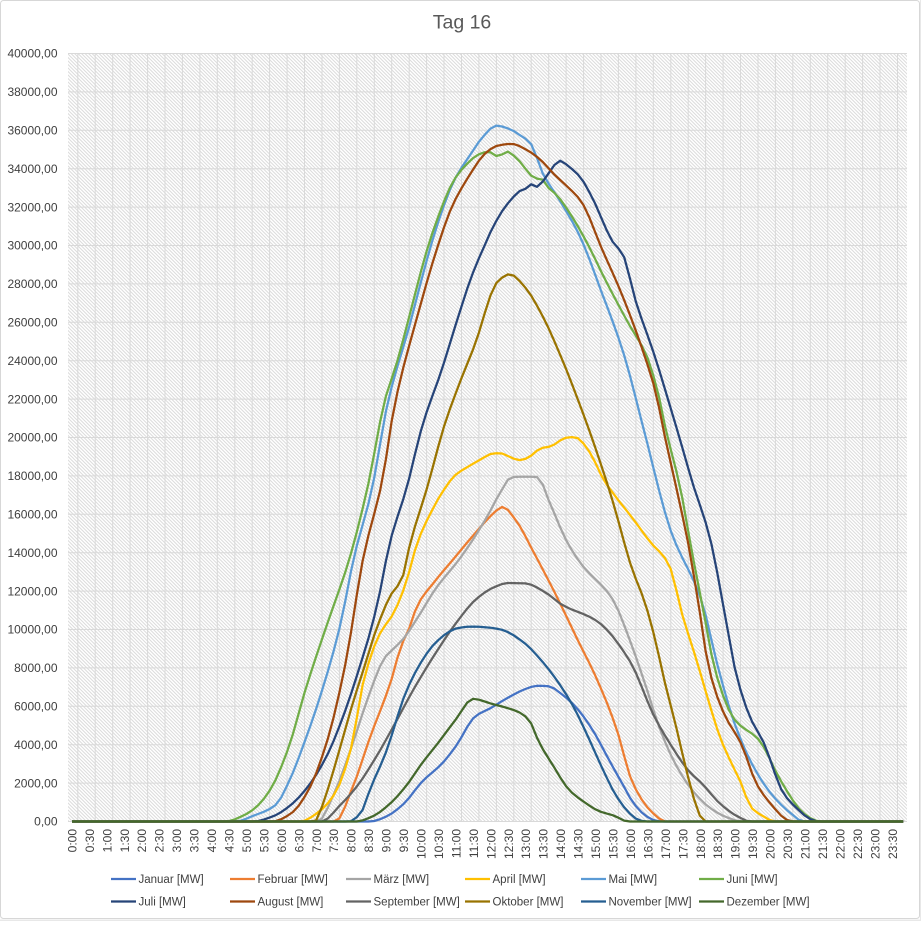  What do you see at coordinates (352, 841) in the screenshot?
I see `svg-text: 8:00` at bounding box center [352, 841].